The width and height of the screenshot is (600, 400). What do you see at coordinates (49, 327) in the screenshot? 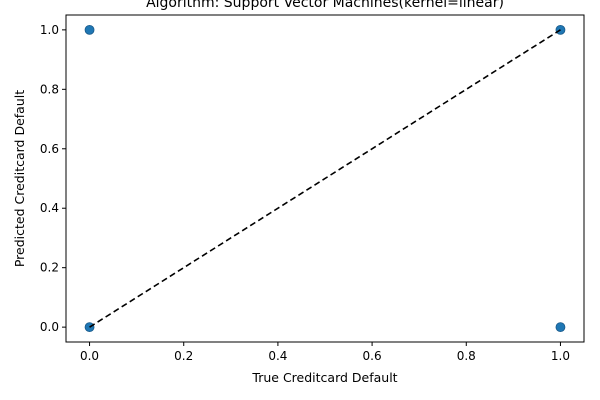
I see `y-tick-label: 0.0` at bounding box center [49, 327].